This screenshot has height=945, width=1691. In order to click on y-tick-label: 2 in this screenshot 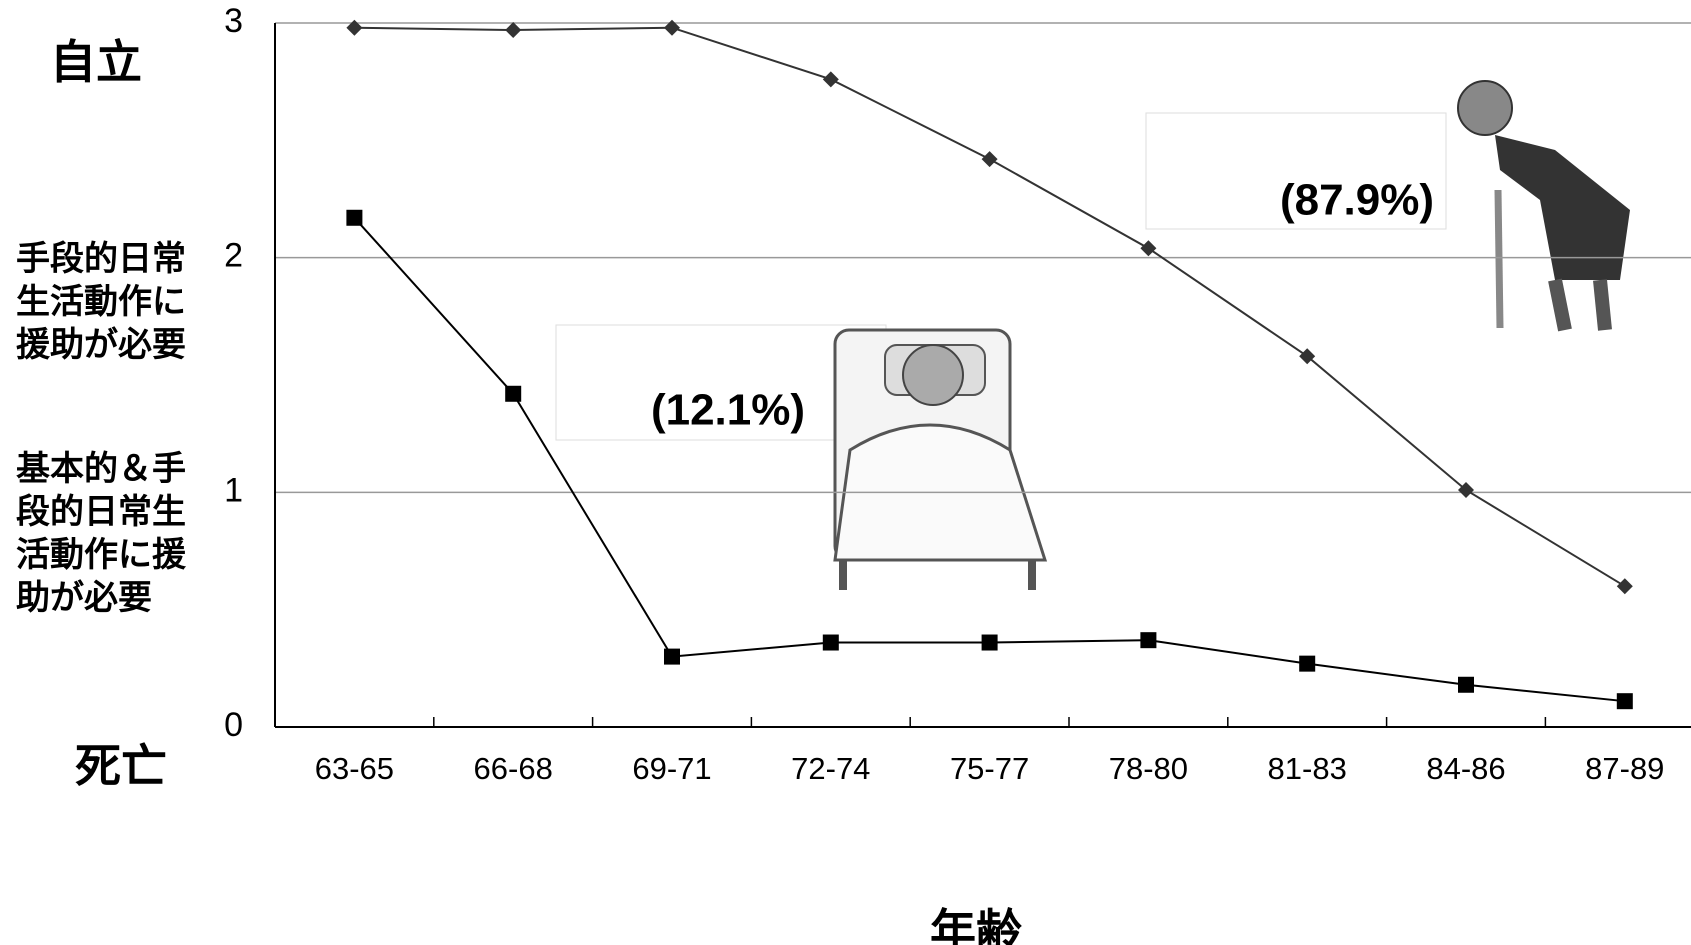, I will do `click(233, 256)`.